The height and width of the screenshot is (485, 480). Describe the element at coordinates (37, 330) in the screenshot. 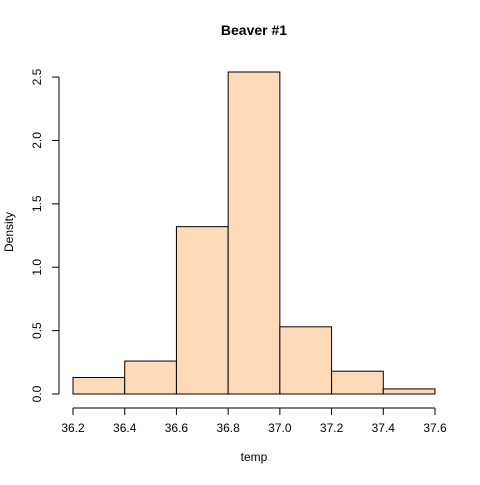

I see `y-tick-label: 0.5` at that location.